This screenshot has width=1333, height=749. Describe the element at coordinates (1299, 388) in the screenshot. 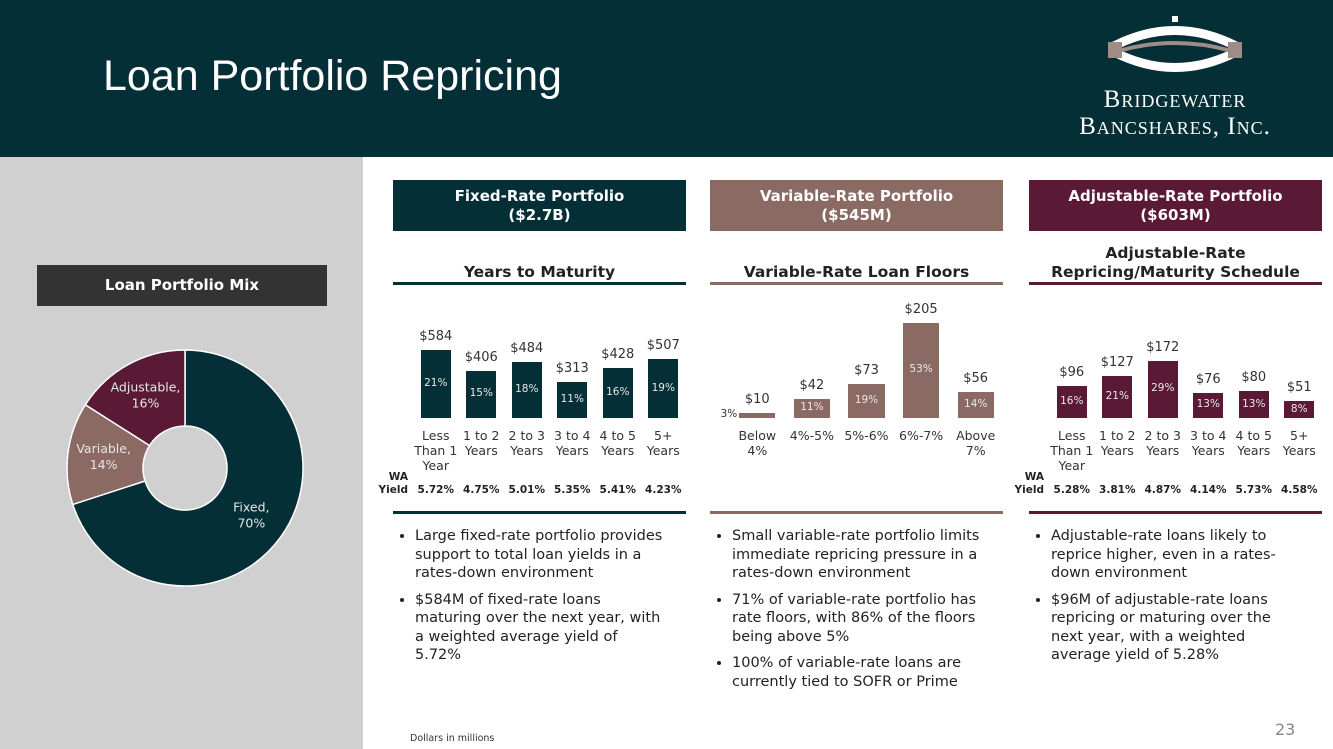

I see `value-label: $51` at that location.